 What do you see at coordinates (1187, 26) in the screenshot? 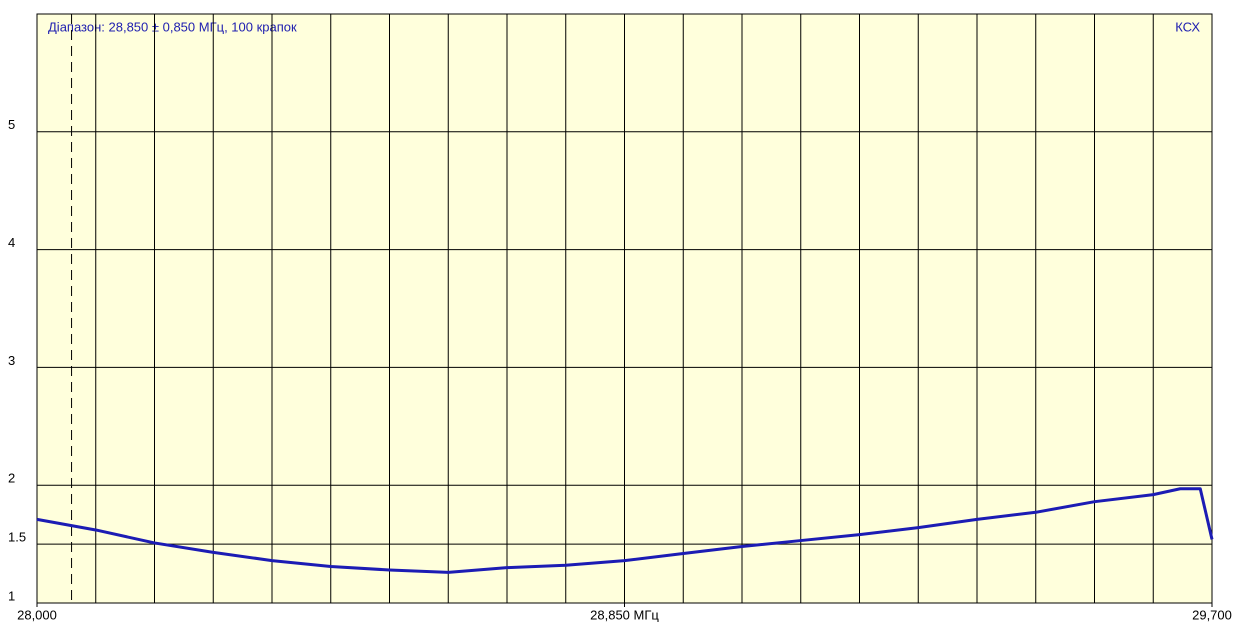
I see `y-axis-label: КСХ` at bounding box center [1187, 26].